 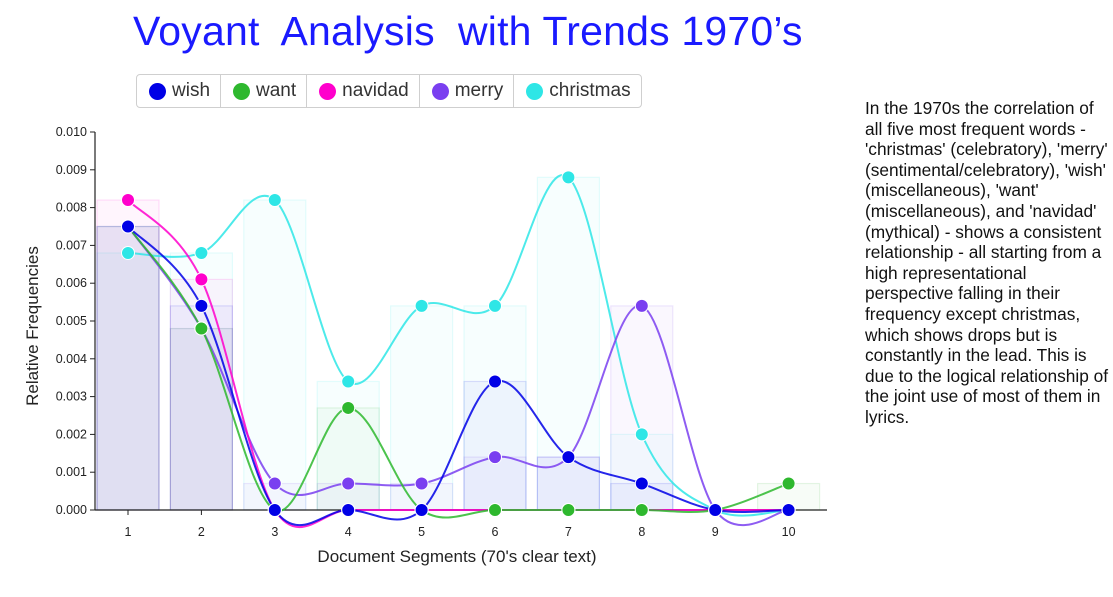 I want to click on legend: wish want navidad merry christmas, so click(x=389, y=91).